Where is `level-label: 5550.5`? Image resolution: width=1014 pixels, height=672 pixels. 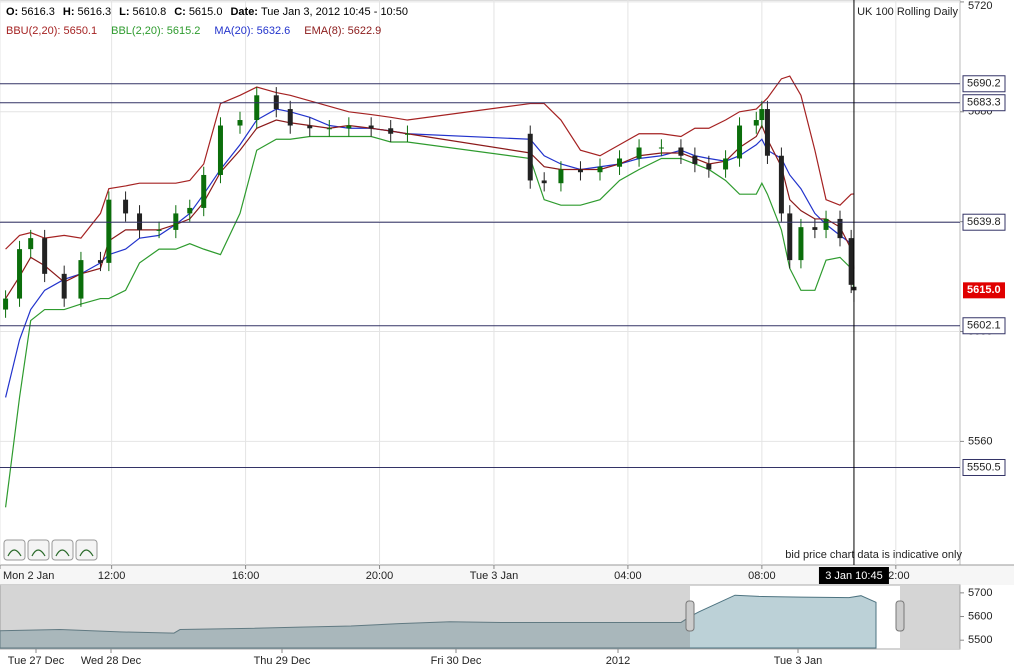
level-label: 5550.5 is located at coordinates (984, 467).